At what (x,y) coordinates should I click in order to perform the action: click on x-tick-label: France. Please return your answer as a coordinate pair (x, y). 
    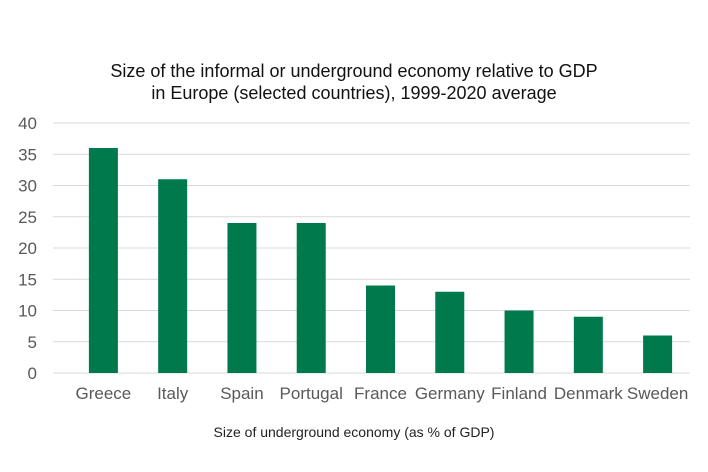
    Looking at the image, I should click on (380, 393).